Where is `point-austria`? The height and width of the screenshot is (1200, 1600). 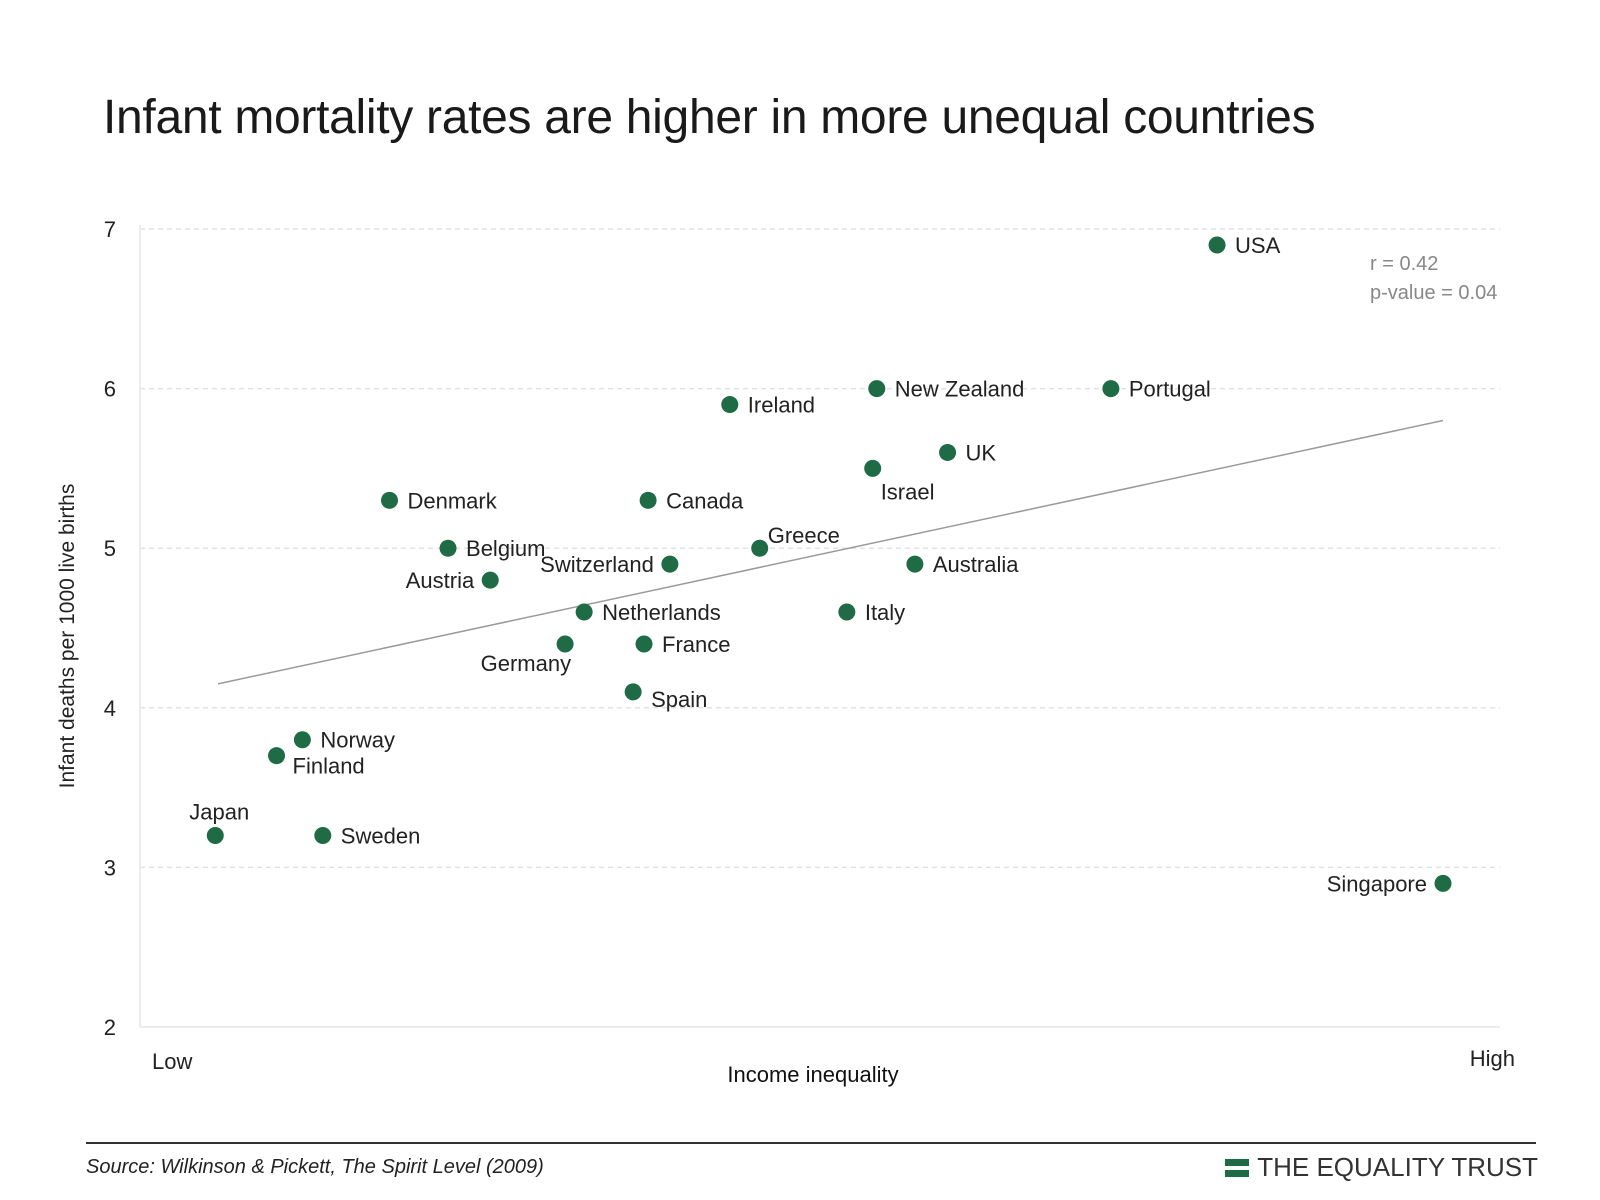 point-austria is located at coordinates (490, 580).